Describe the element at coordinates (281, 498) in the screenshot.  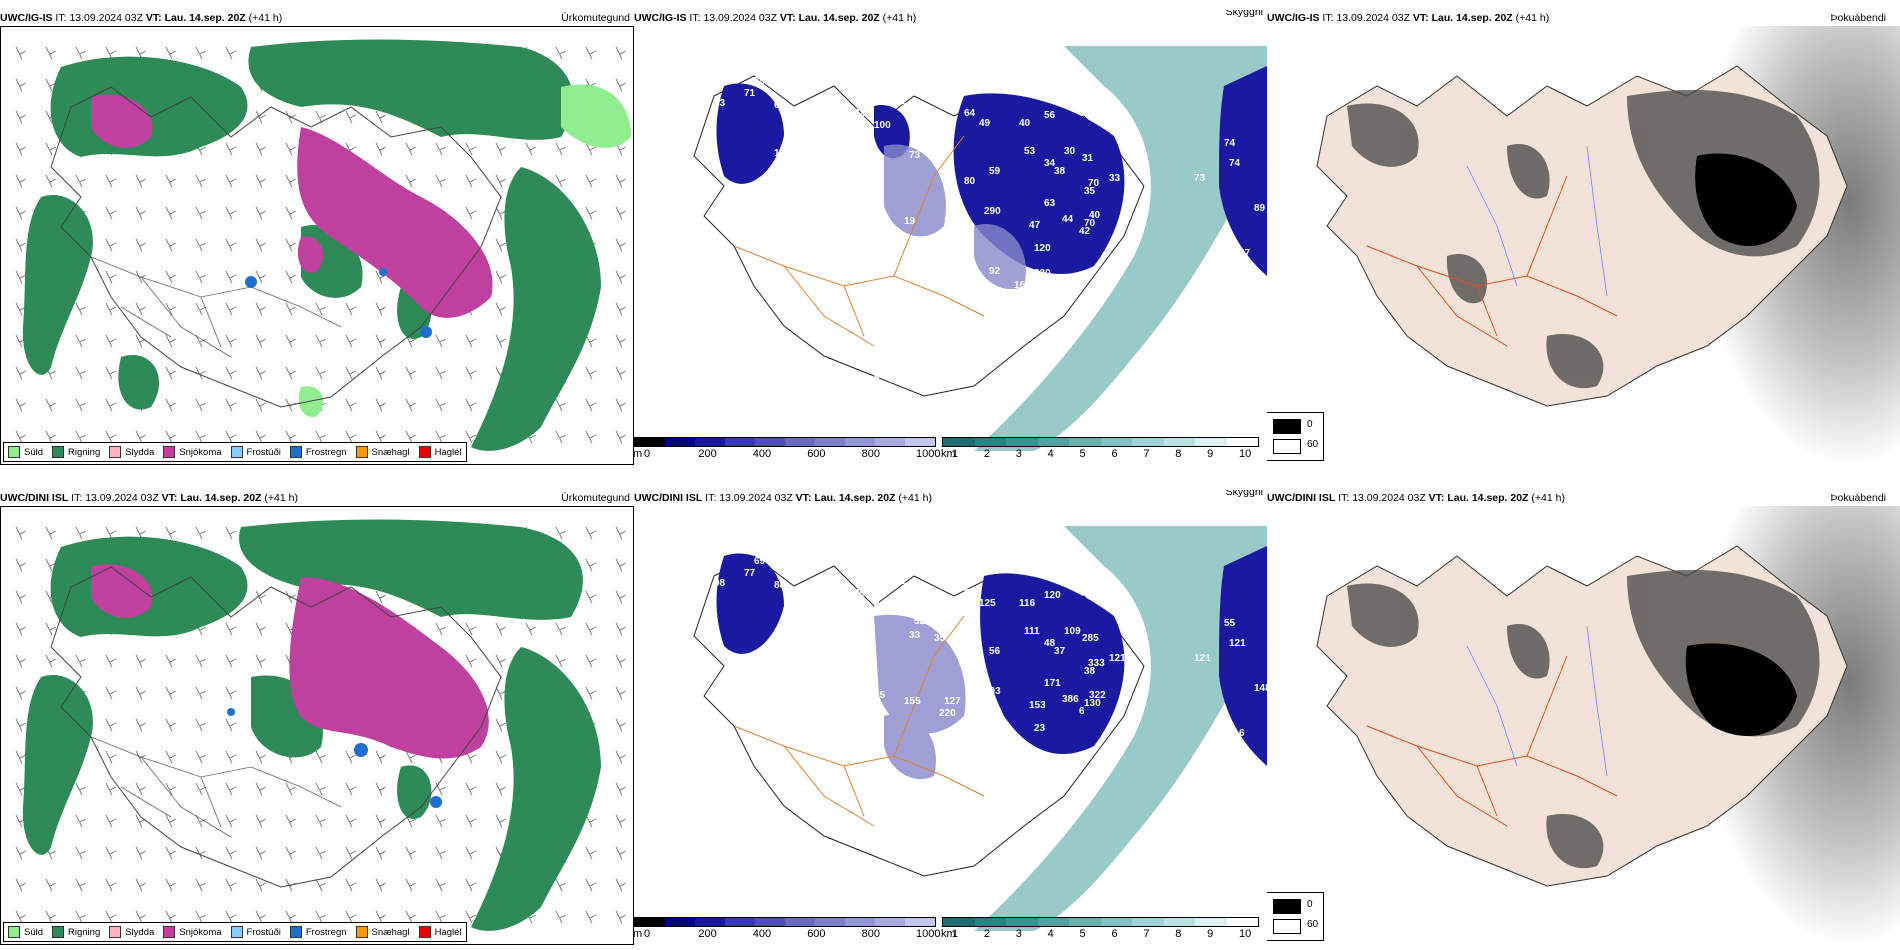
I see `lead-time: (+41 h)` at that location.